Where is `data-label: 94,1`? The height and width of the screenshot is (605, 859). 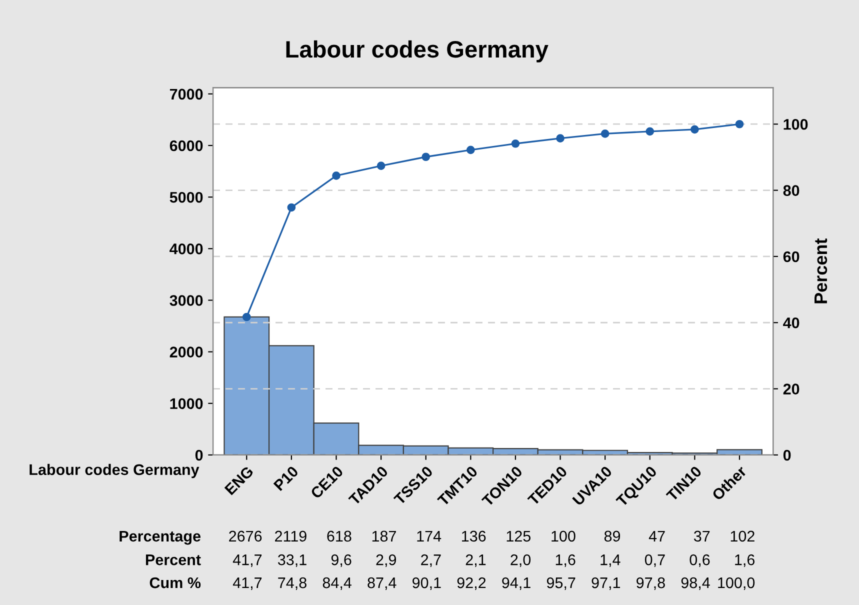
data-label: 94,1 is located at coordinates (516, 583).